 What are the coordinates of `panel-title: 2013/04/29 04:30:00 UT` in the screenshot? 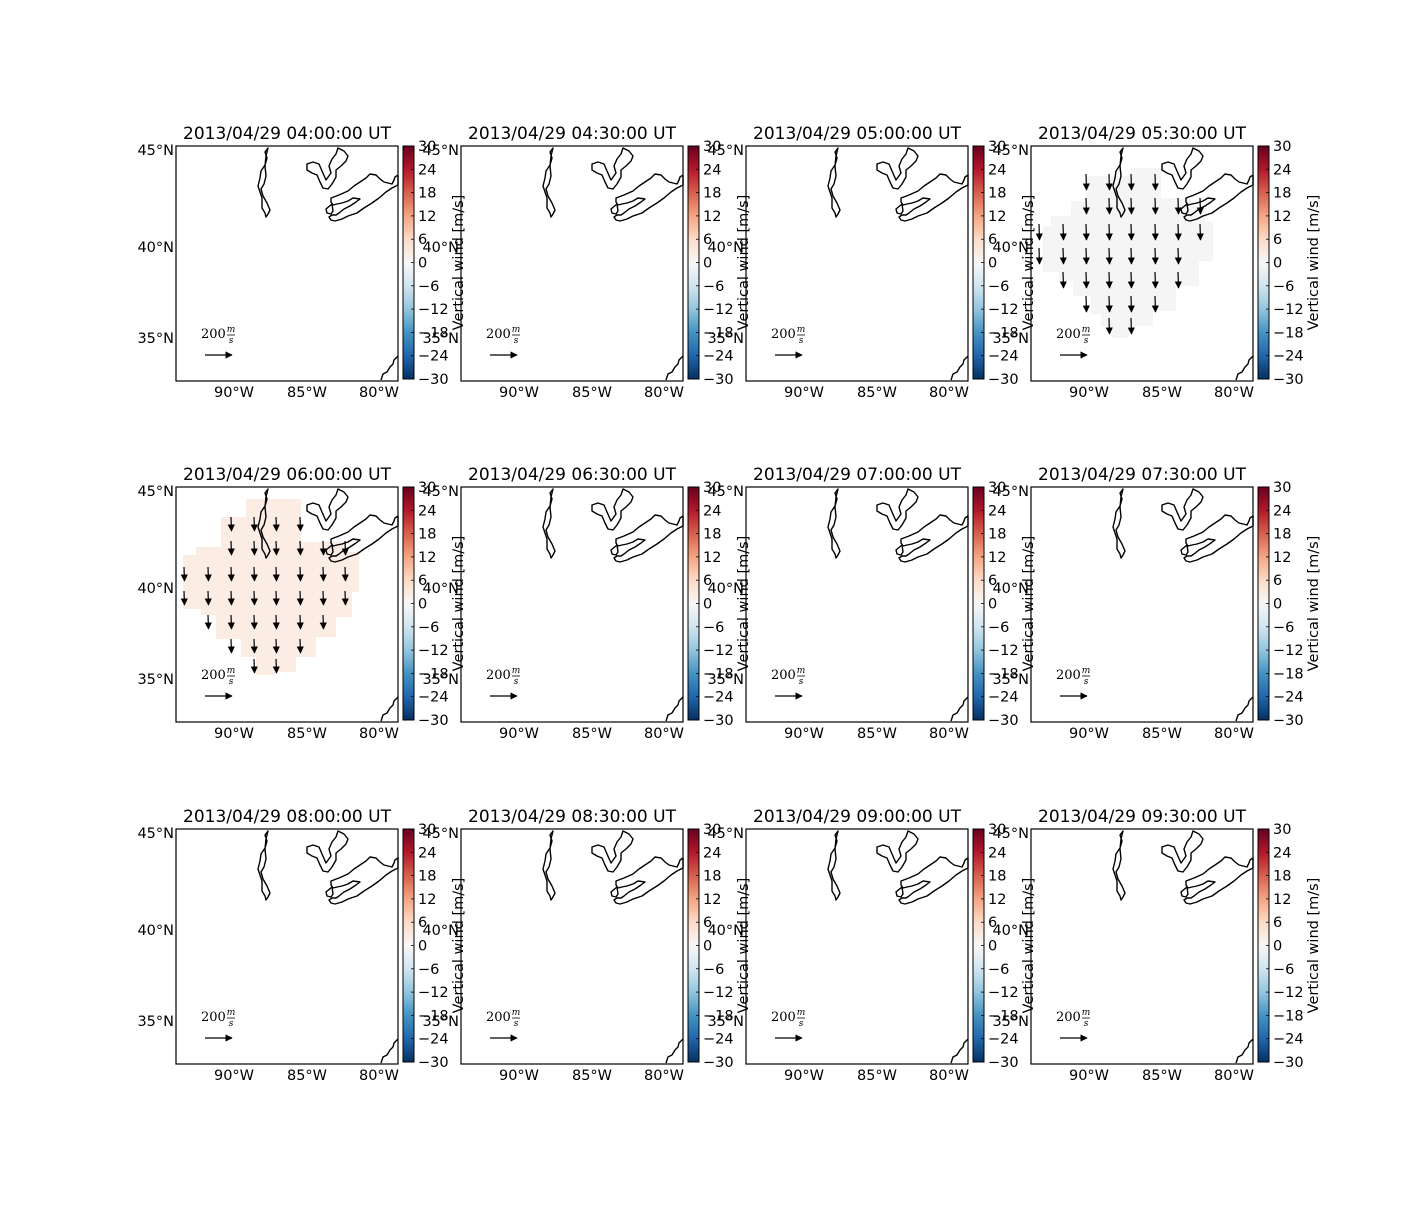 It's located at (572, 134).